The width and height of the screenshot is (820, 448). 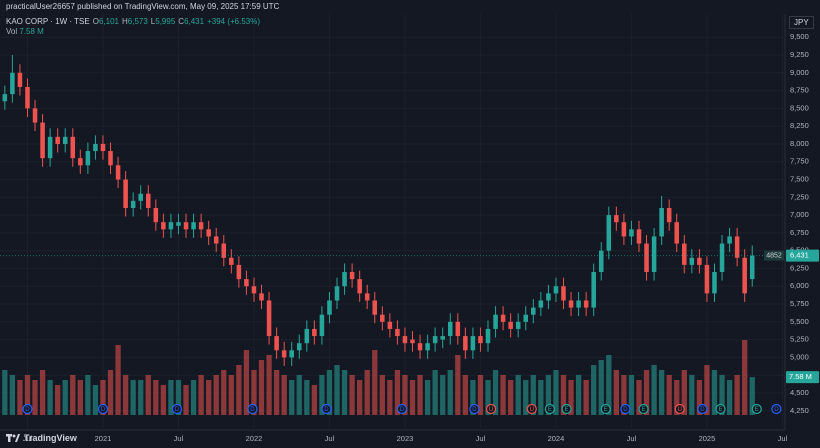 I want to click on y-tick-label: 6,250, so click(x=799, y=267).